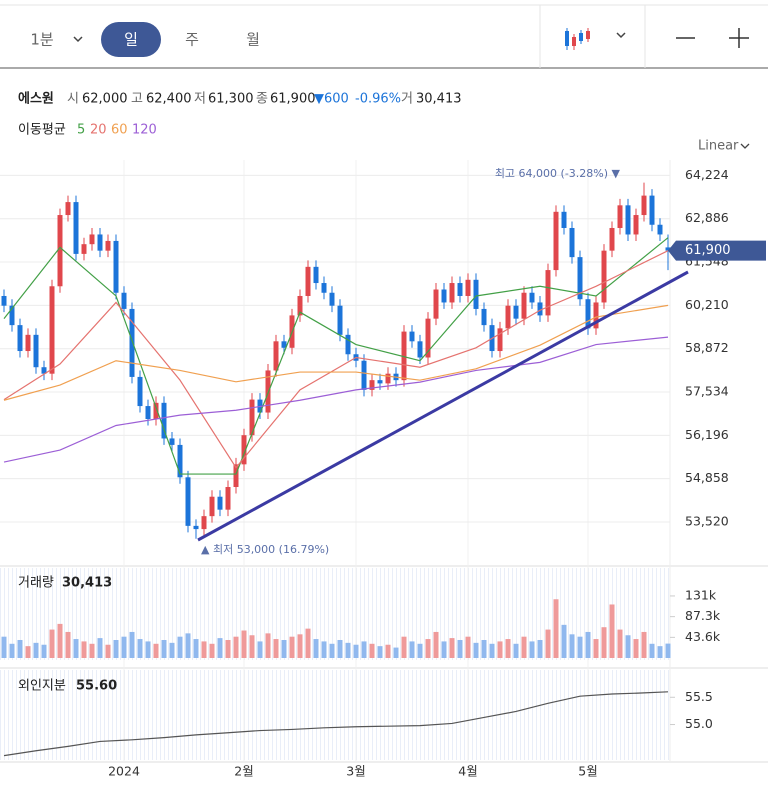 The image size is (768, 806). What do you see at coordinates (378, 99) in the screenshot?
I see `quote-change-pct: -0.96%` at bounding box center [378, 99].